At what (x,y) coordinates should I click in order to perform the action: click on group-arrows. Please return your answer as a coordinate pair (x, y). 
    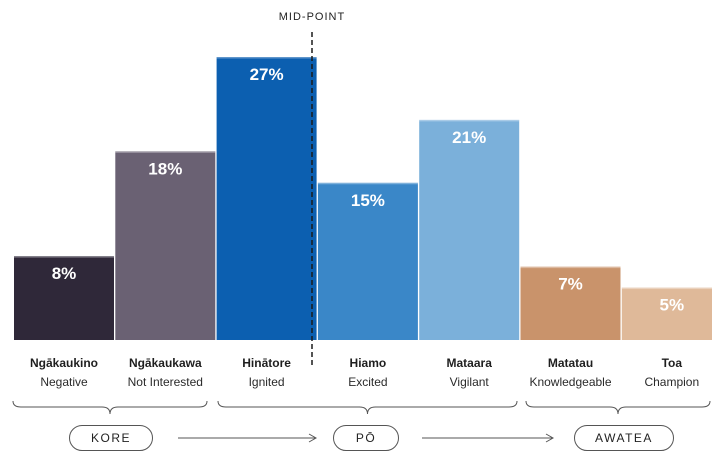
    Looking at the image, I should click on (366, 438).